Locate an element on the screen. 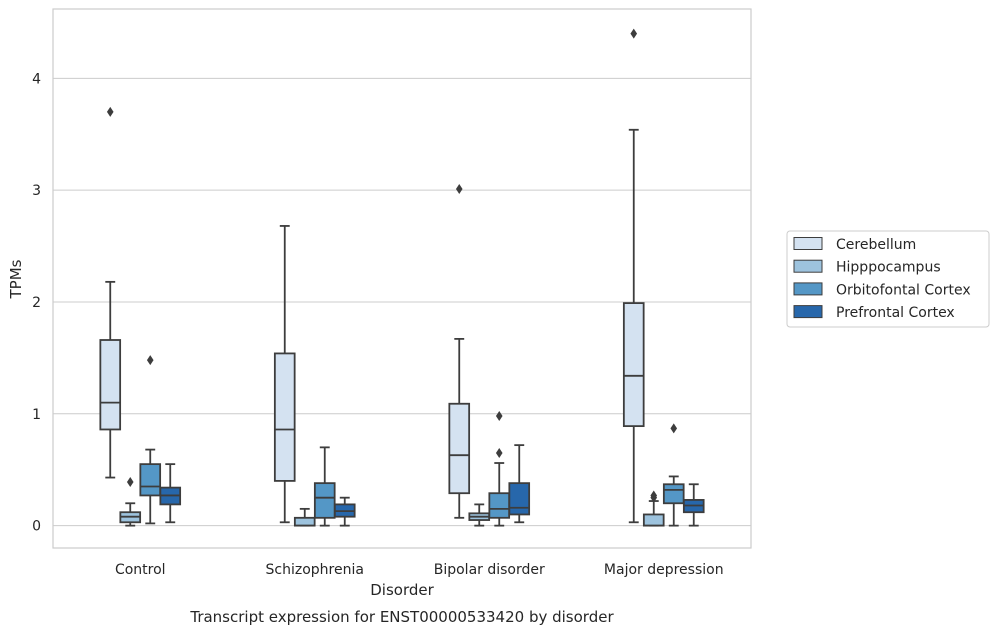 This screenshot has height=634, width=999. x-axis-label: Disorder is located at coordinates (402, 590).